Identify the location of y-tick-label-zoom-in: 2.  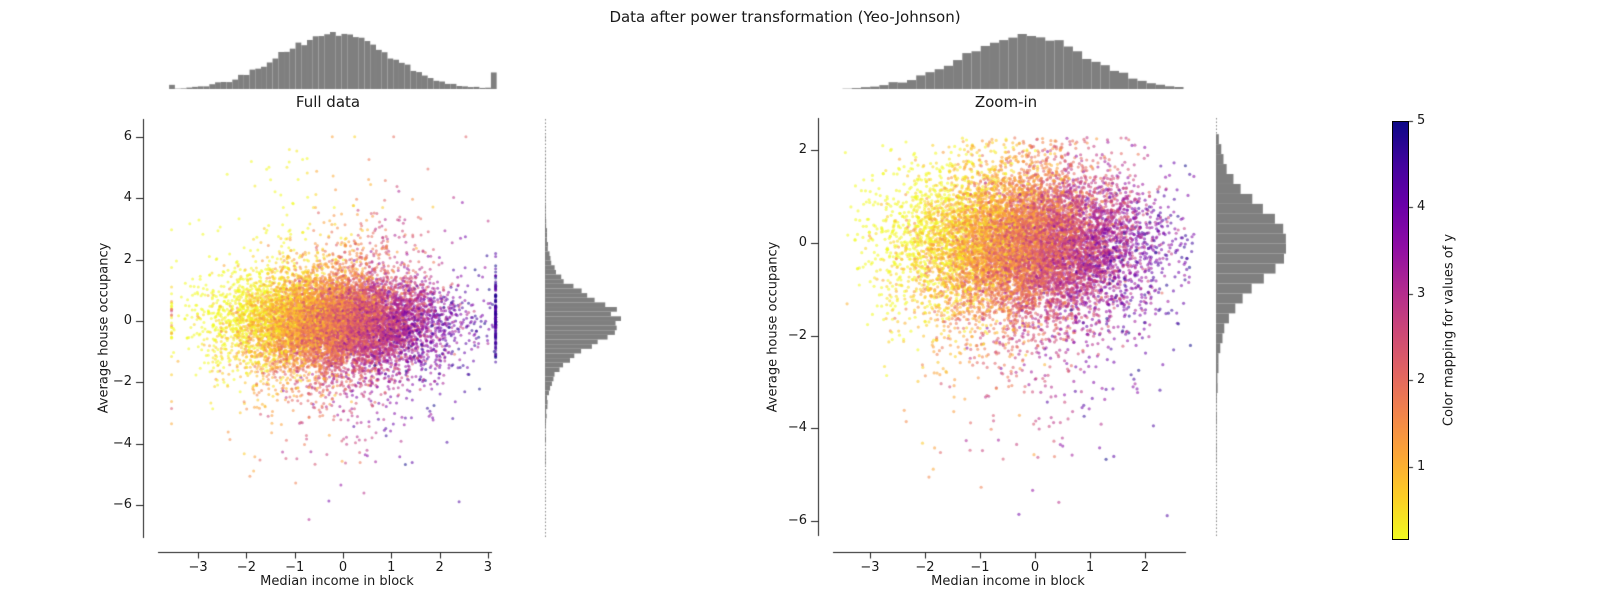
(802, 150).